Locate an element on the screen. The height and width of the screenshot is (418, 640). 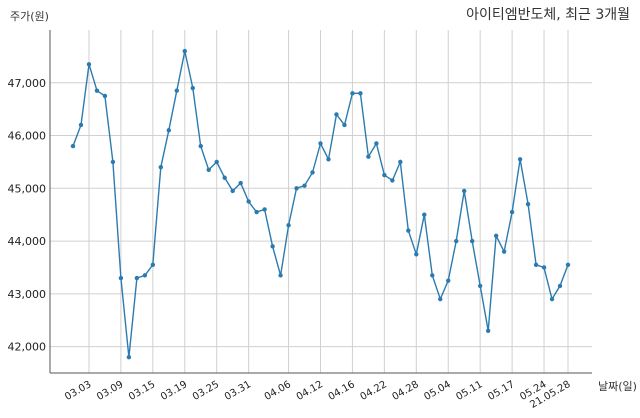
x-tick-label: 03.03 is located at coordinates (78, 391).